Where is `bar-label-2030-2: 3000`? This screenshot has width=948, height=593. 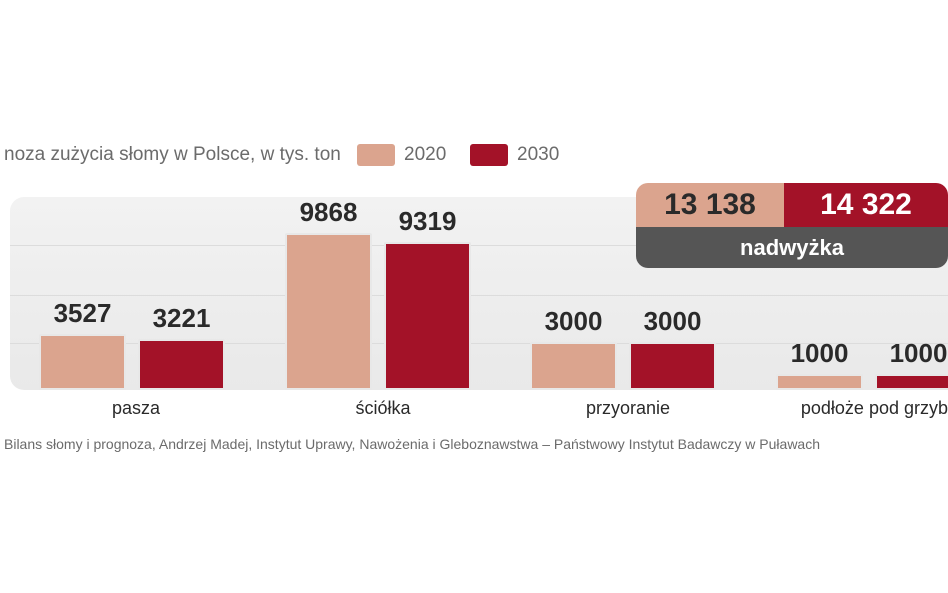 bar-label-2030-2: 3000 is located at coordinates (672, 321).